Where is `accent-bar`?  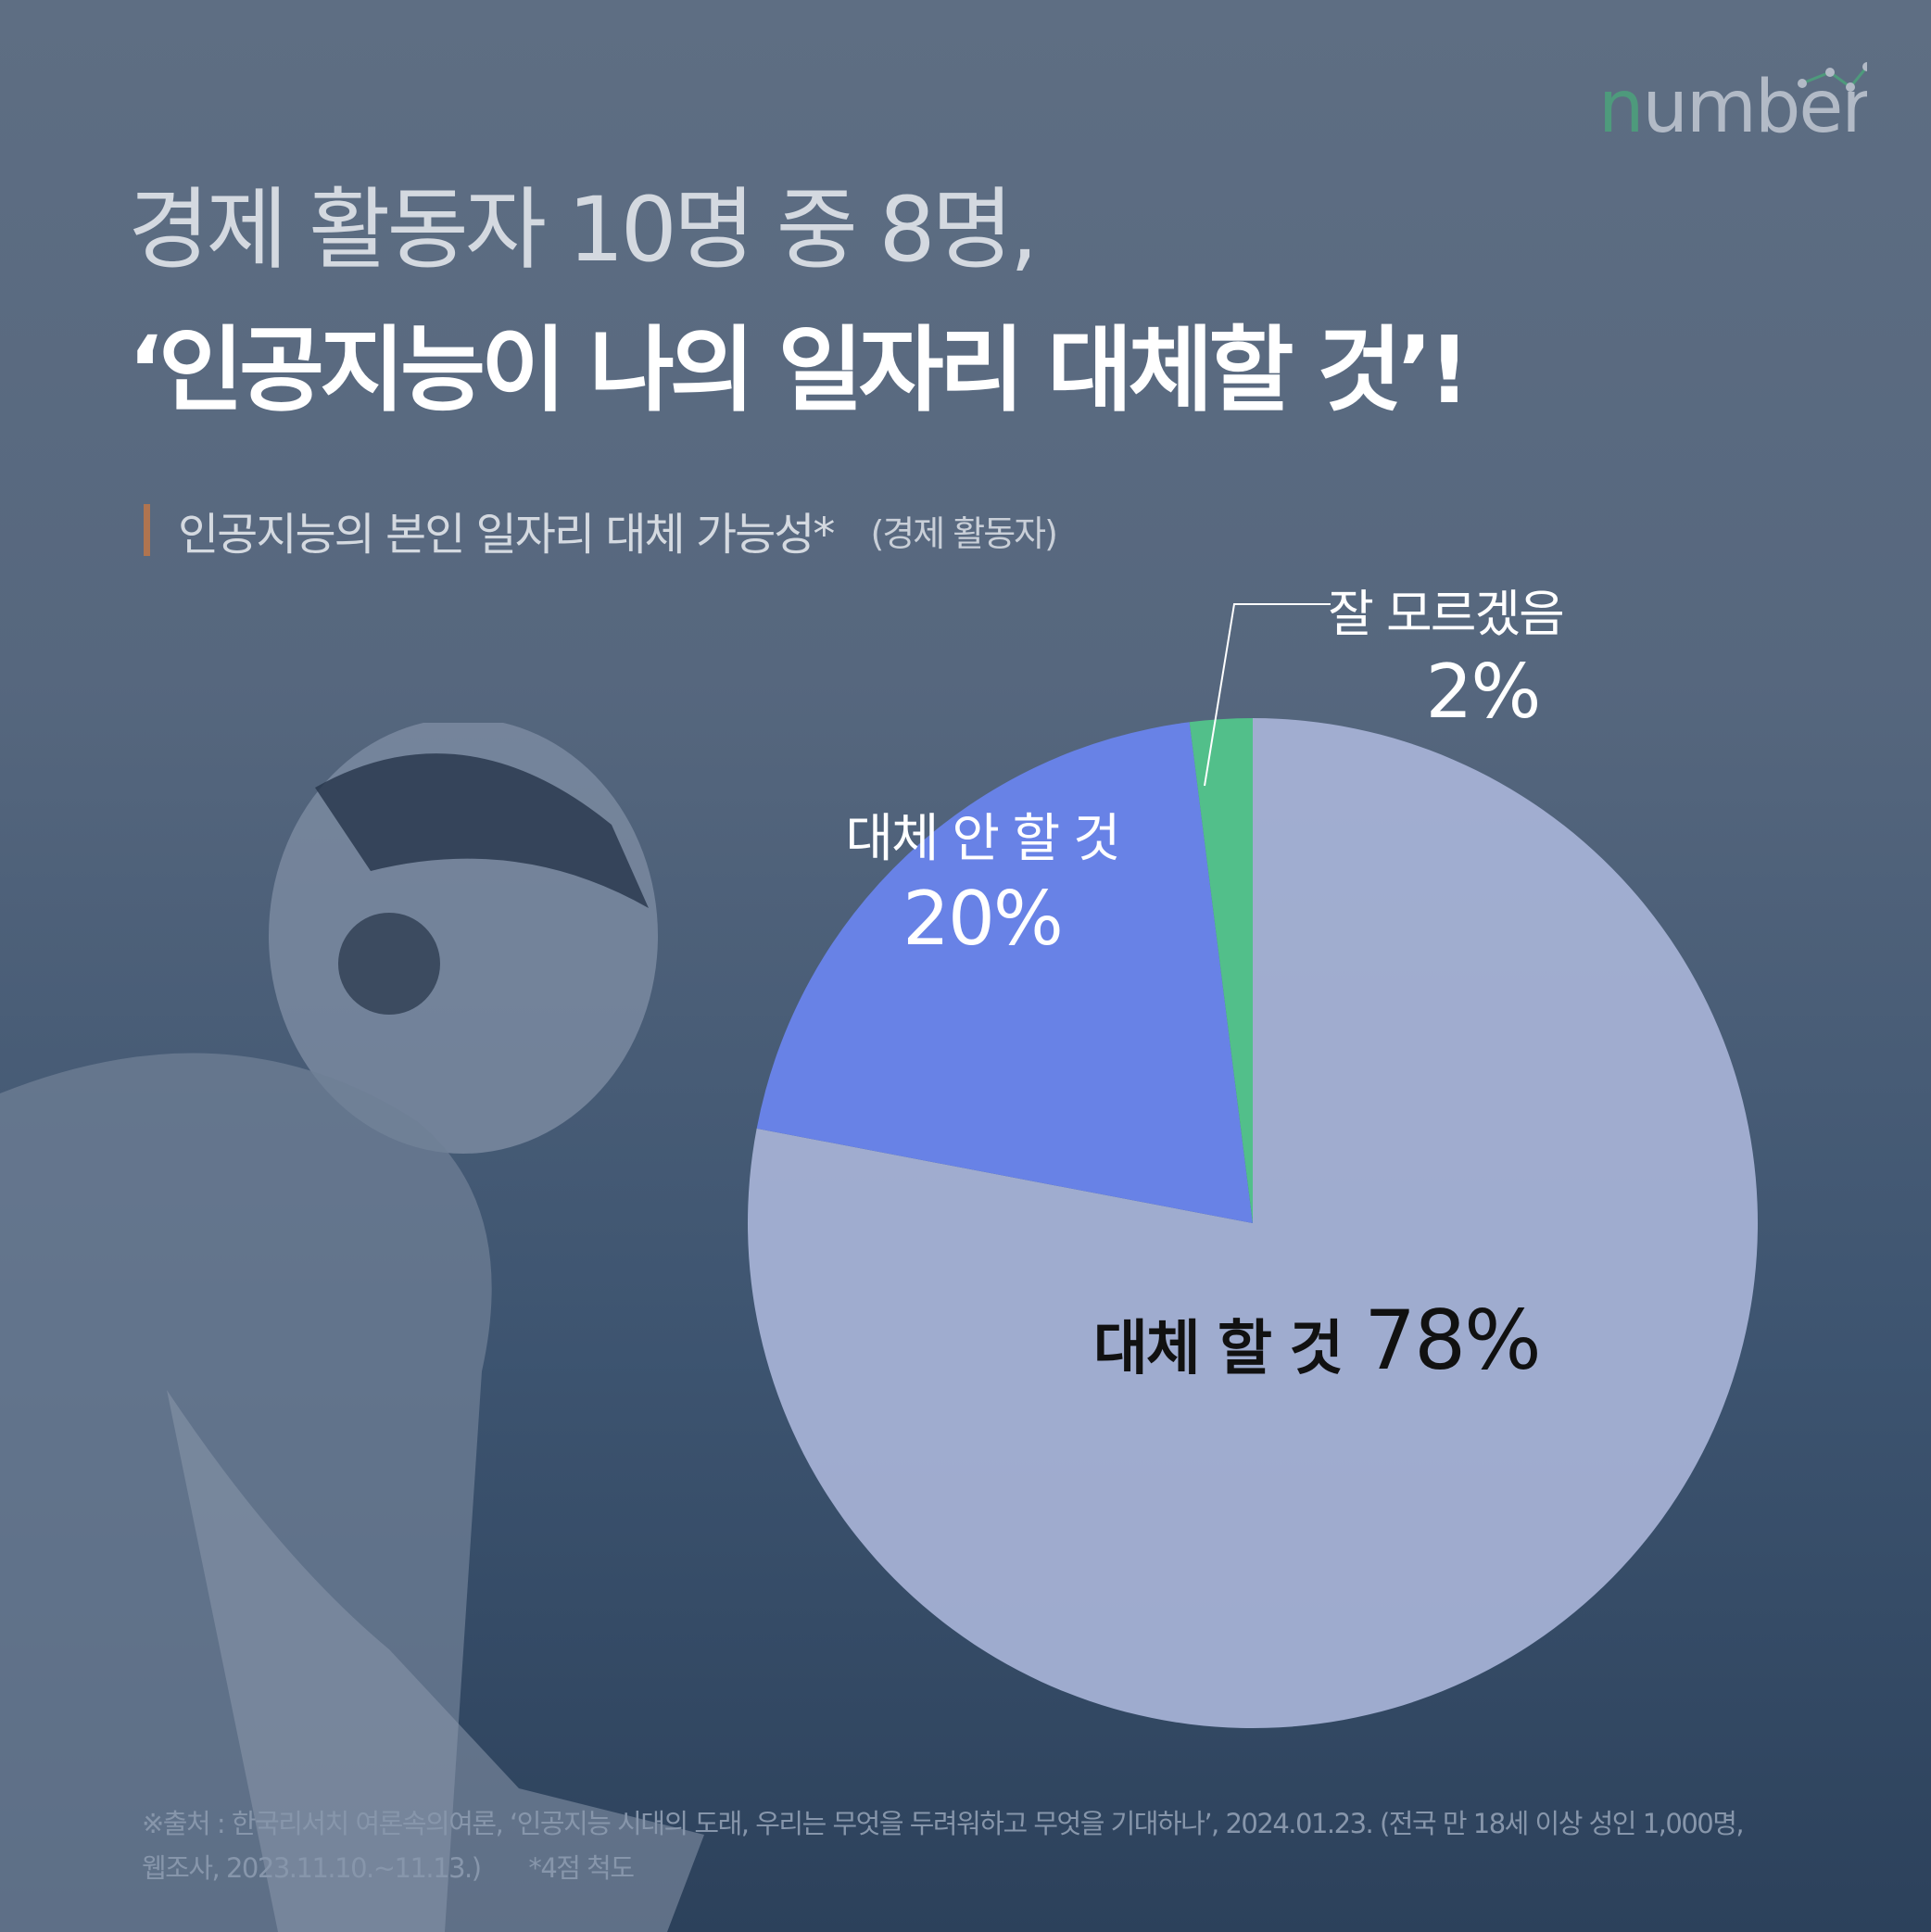
accent-bar is located at coordinates (147, 530).